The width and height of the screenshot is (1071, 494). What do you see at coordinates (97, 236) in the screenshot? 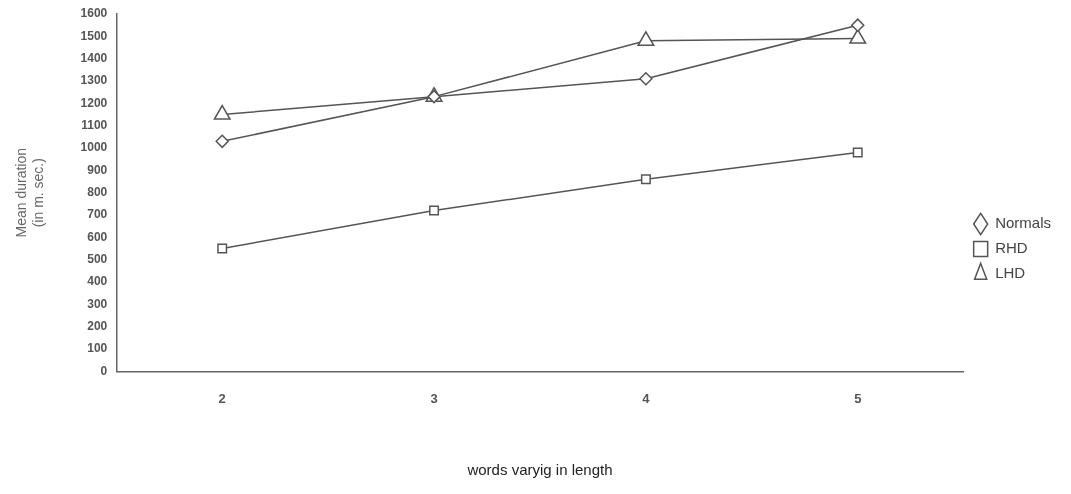
I see `y-tick-label: 600` at bounding box center [97, 236].